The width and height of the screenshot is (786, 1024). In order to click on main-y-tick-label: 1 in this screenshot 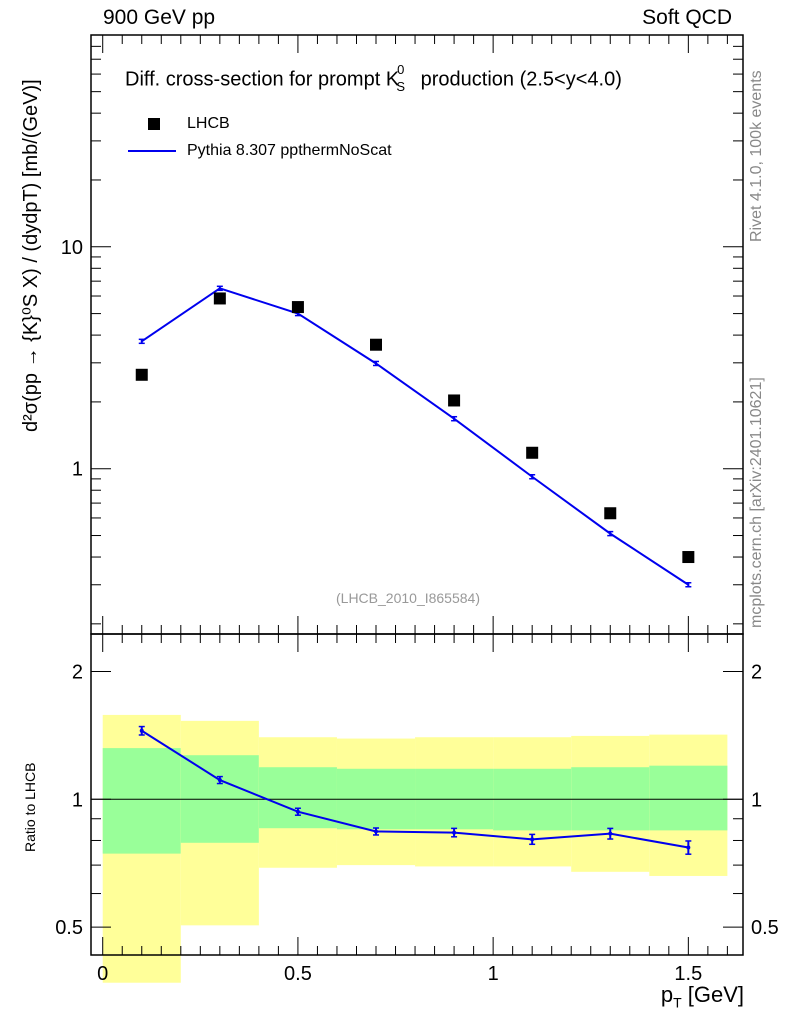, I will do `click(77, 470)`.